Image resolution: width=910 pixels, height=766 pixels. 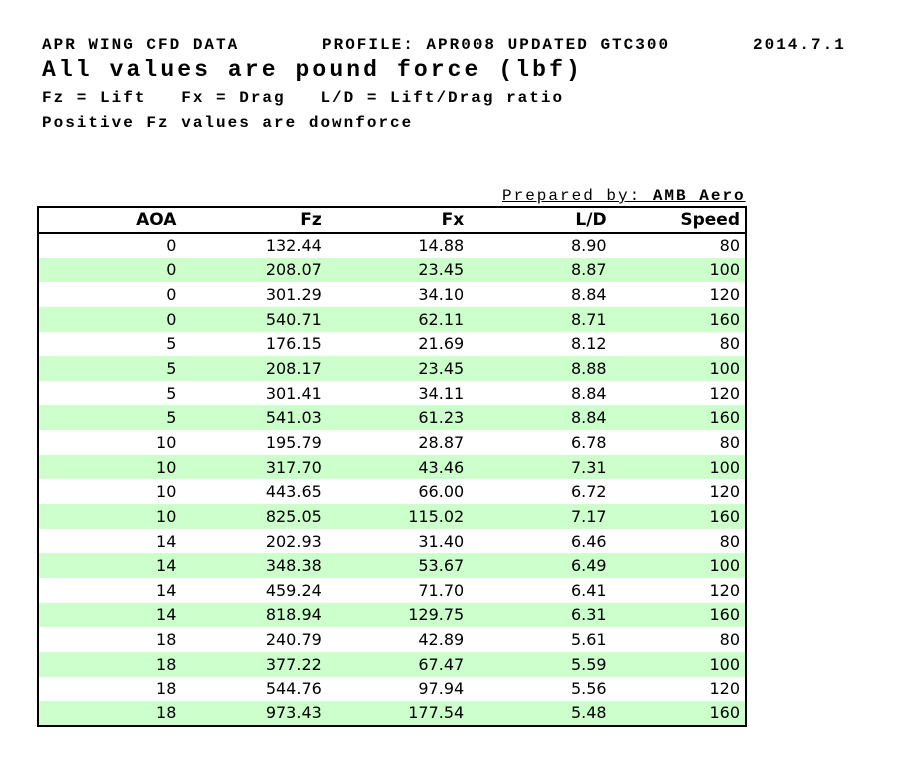 What do you see at coordinates (392, 565) in the screenshot?
I see `table-row: 14 348.38 53.67 6.49 100` at bounding box center [392, 565].